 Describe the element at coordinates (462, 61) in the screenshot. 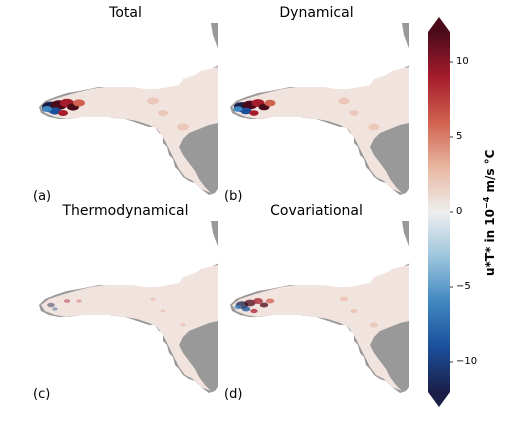

I see `colorbar-tick-label: 10` at that location.